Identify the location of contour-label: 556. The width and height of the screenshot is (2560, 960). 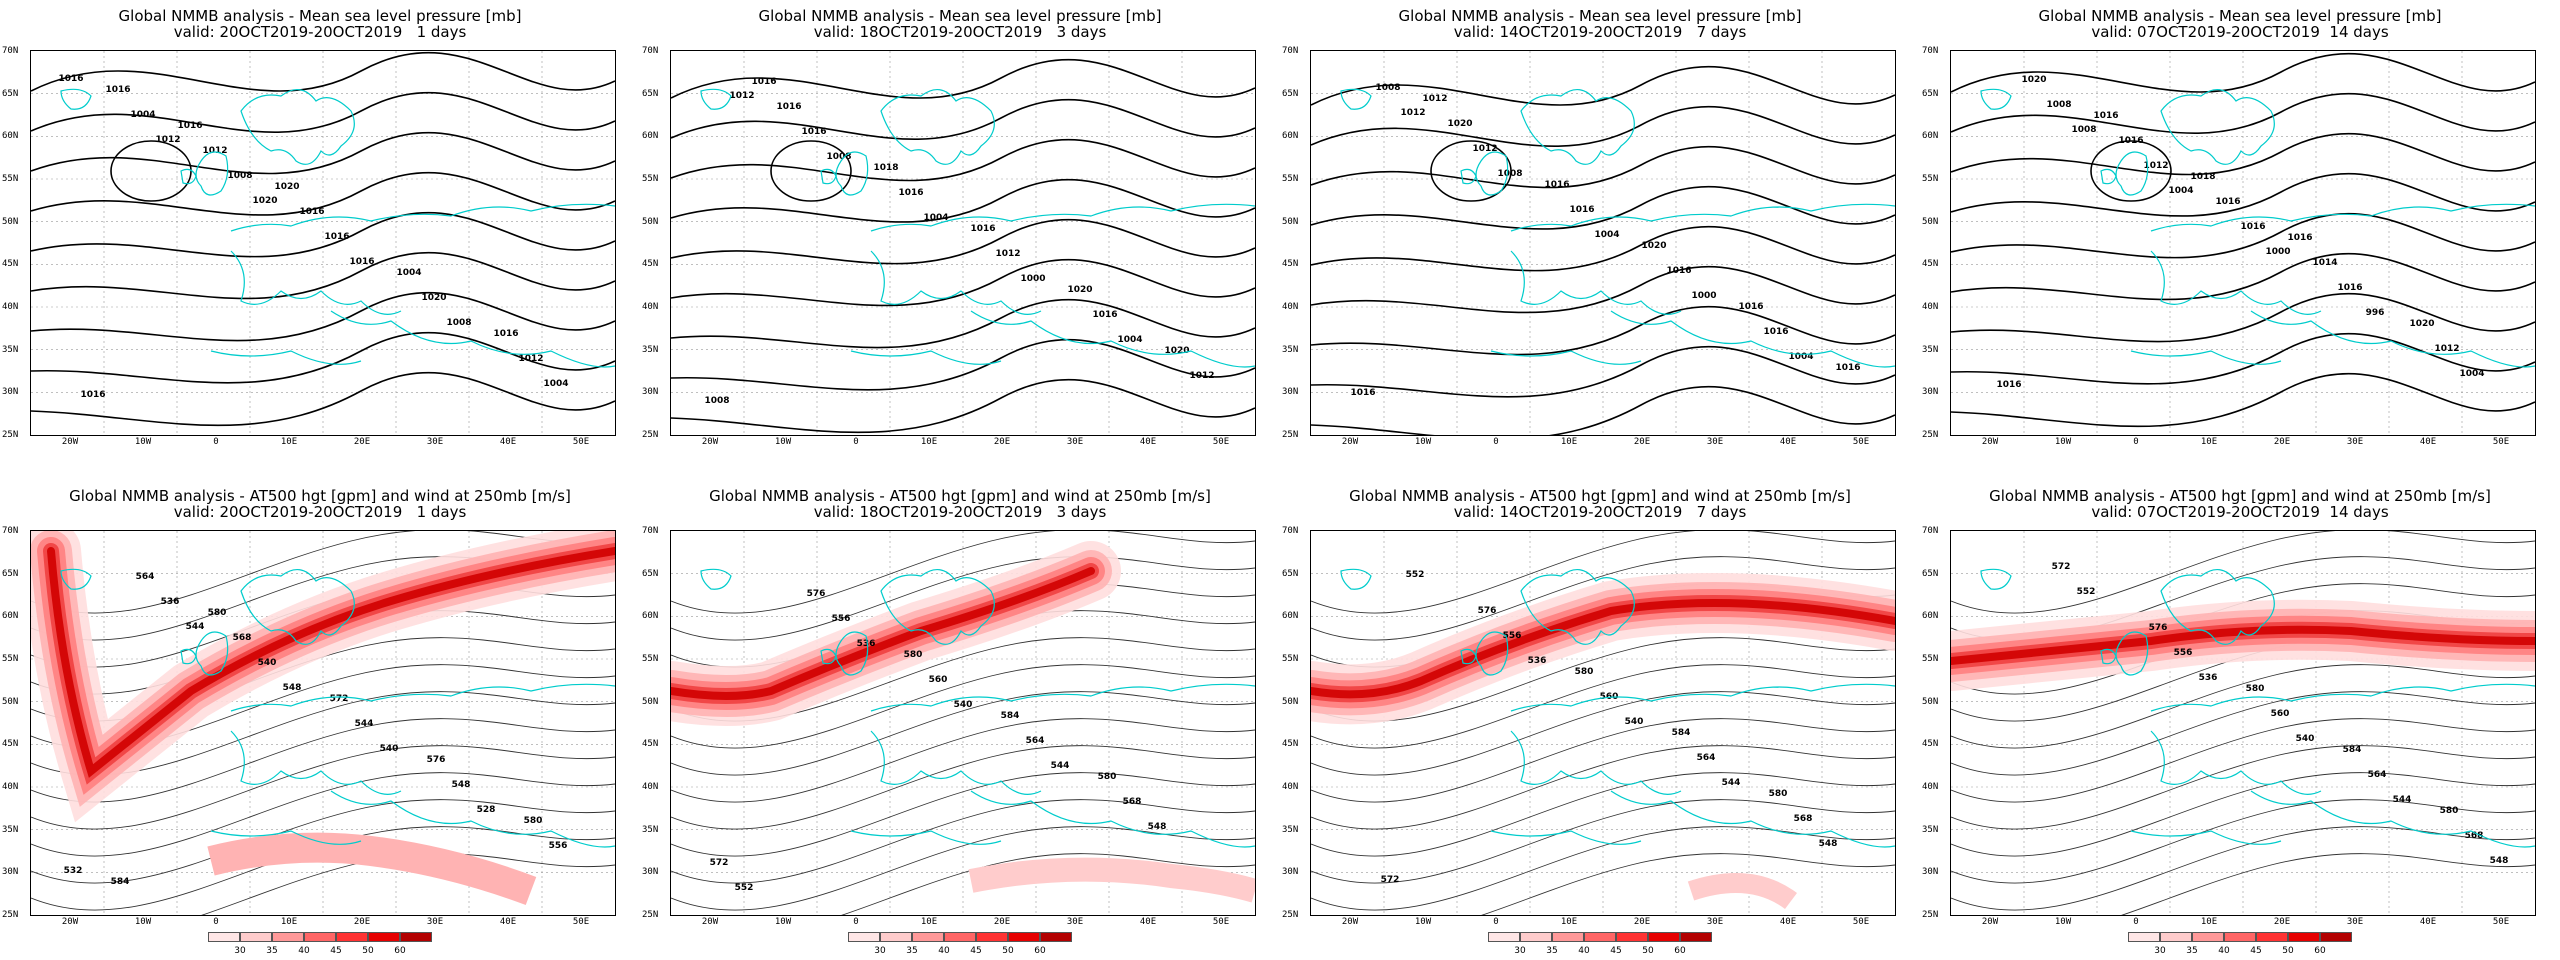
(1512, 636).